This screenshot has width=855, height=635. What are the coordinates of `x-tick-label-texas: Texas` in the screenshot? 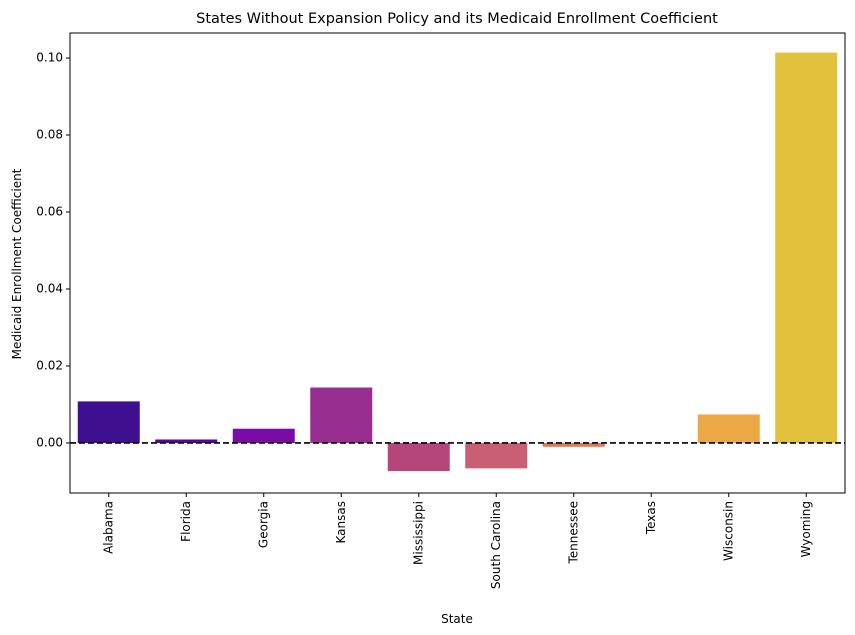 It's located at (651, 518).